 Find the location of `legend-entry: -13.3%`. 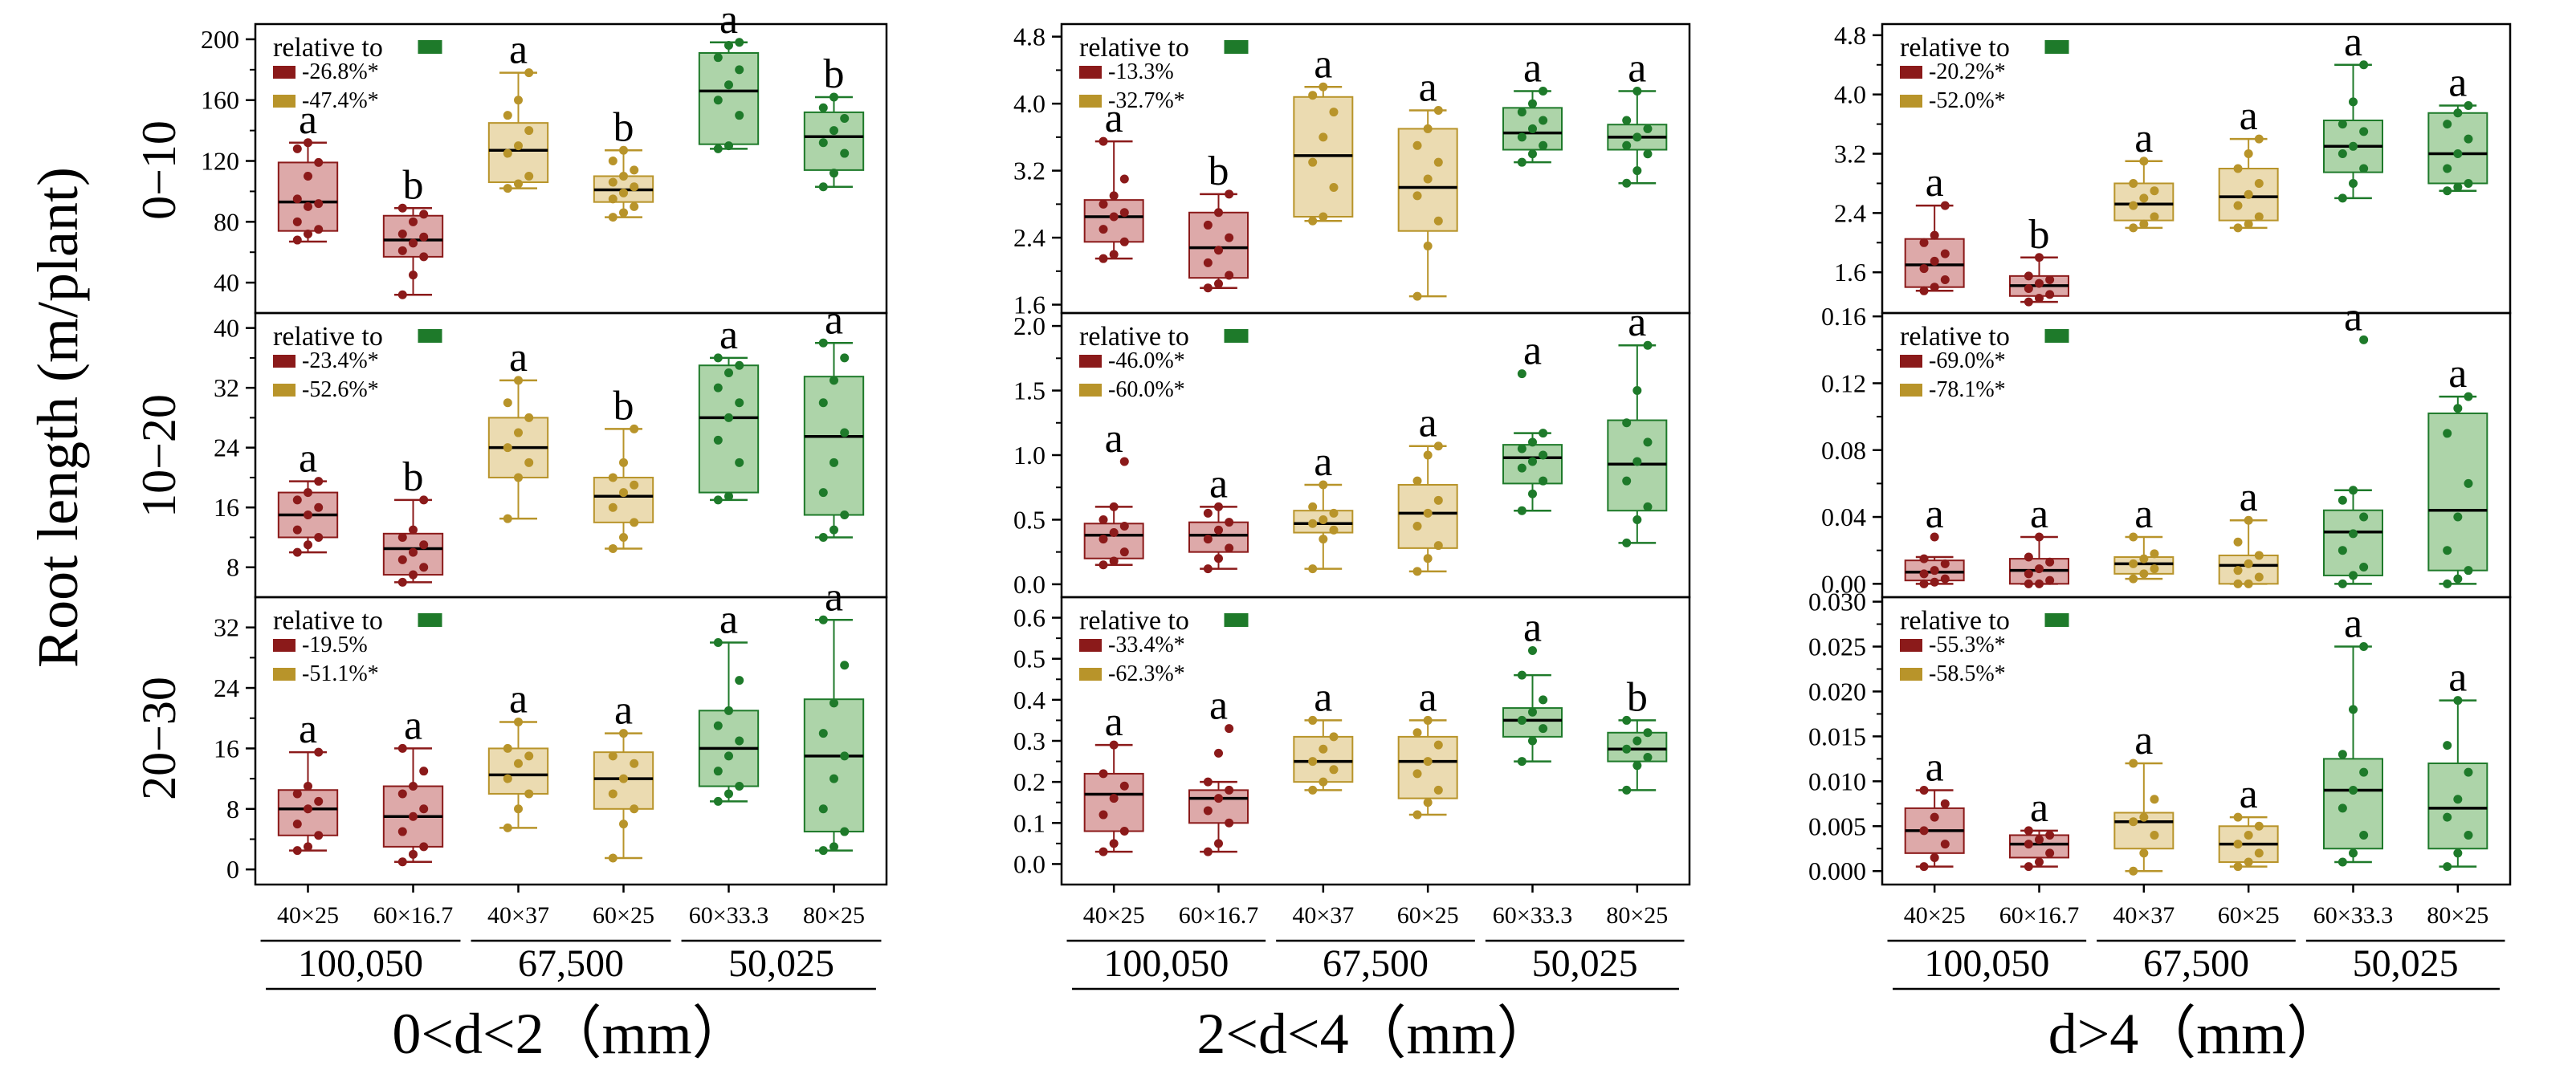

legend-entry: -13.3% is located at coordinates (1141, 71).